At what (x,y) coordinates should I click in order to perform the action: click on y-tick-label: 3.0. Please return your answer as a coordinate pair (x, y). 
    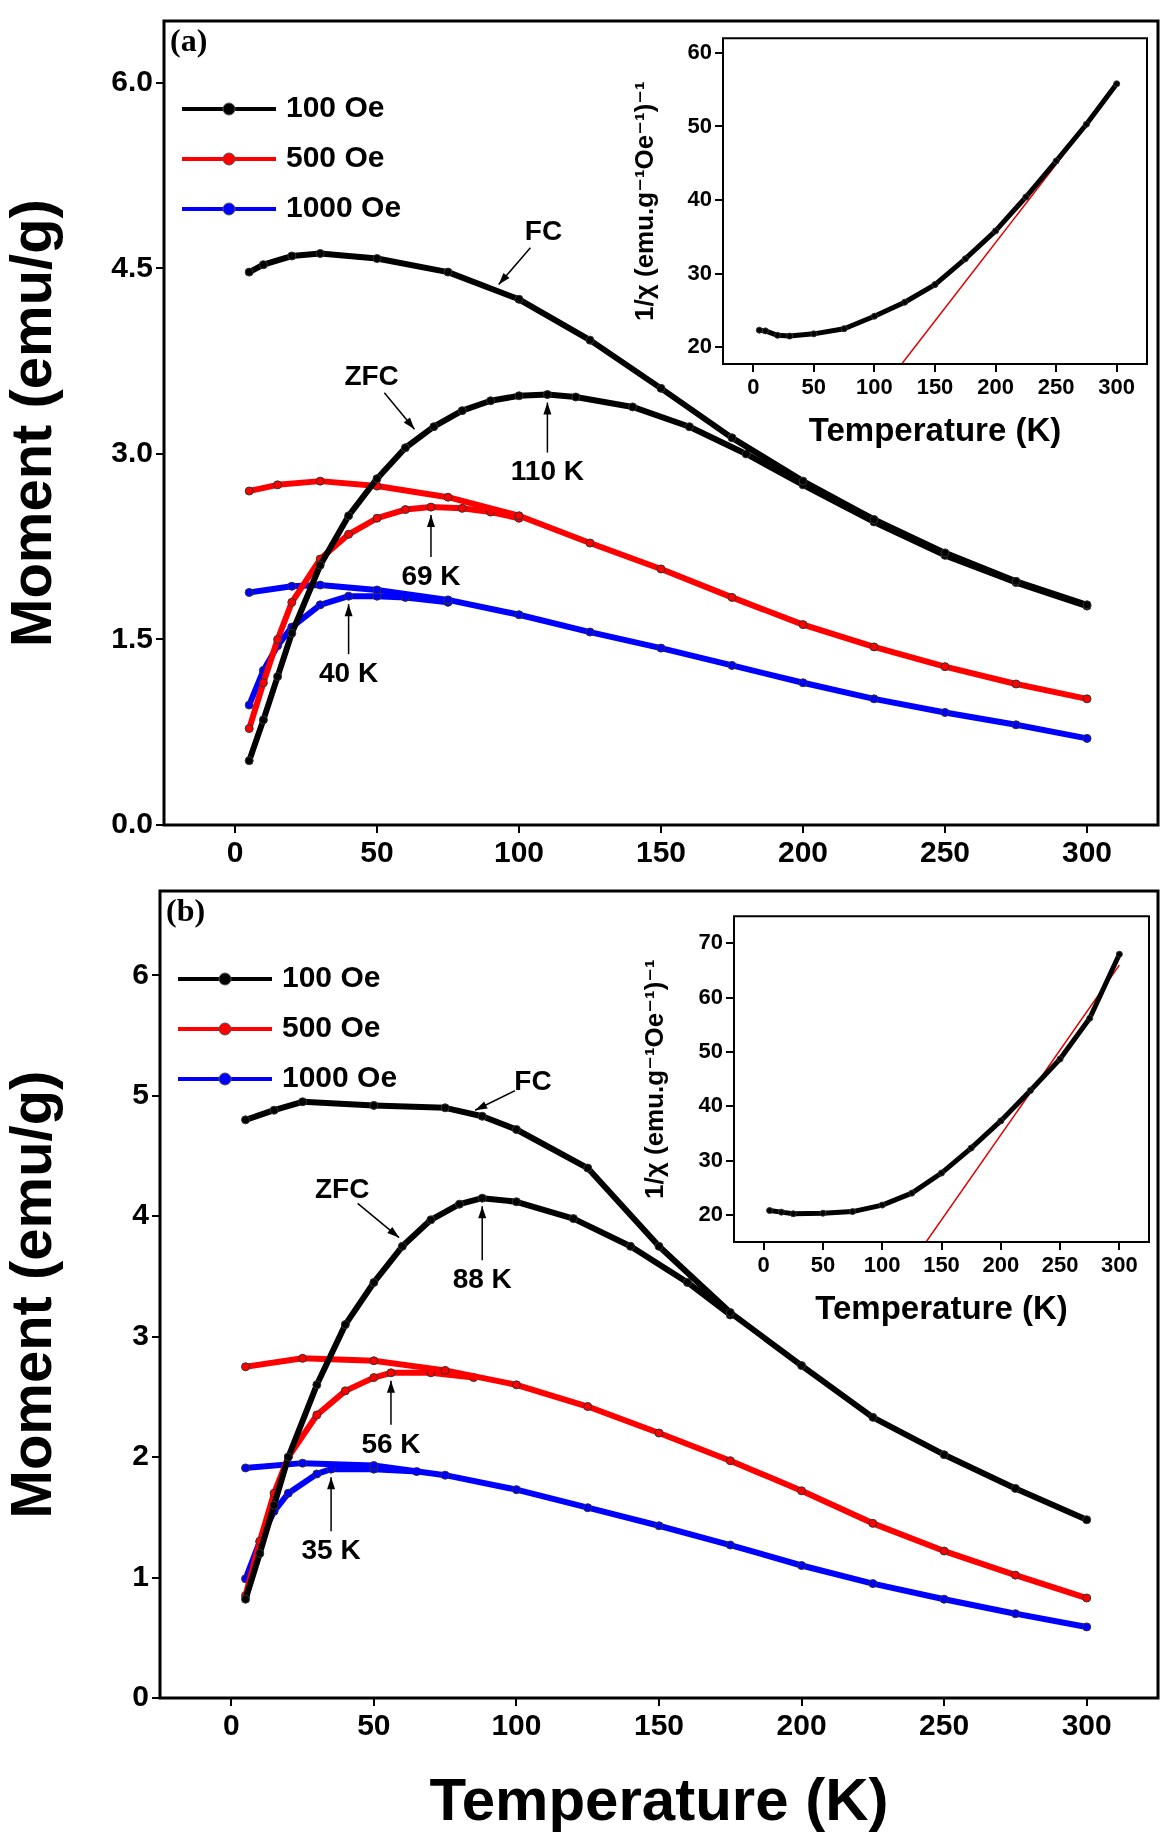
    Looking at the image, I should click on (132, 452).